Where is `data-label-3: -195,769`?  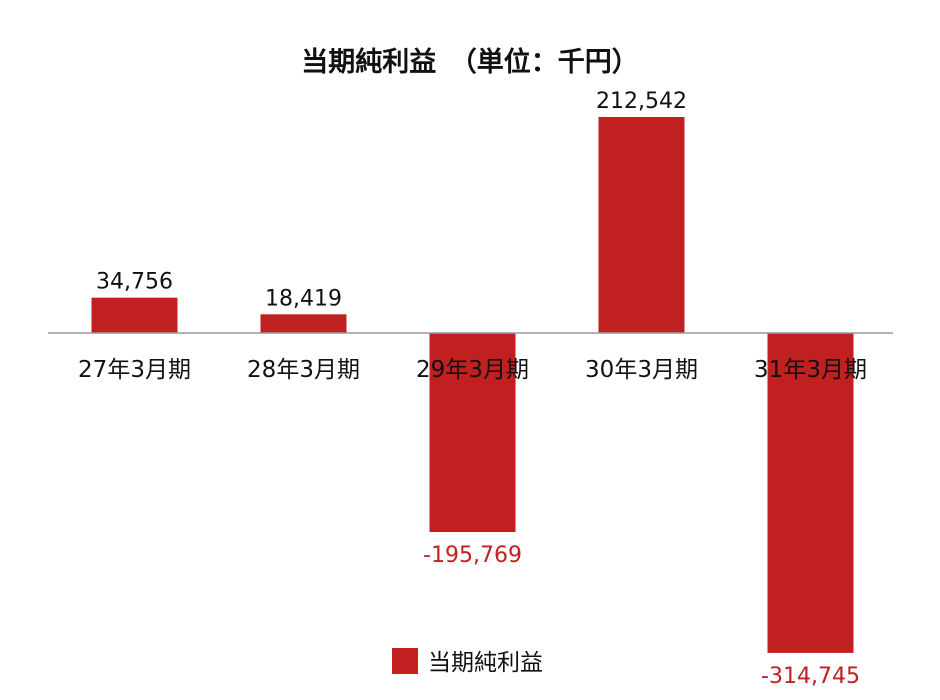 data-label-3: -195,769 is located at coordinates (472, 555).